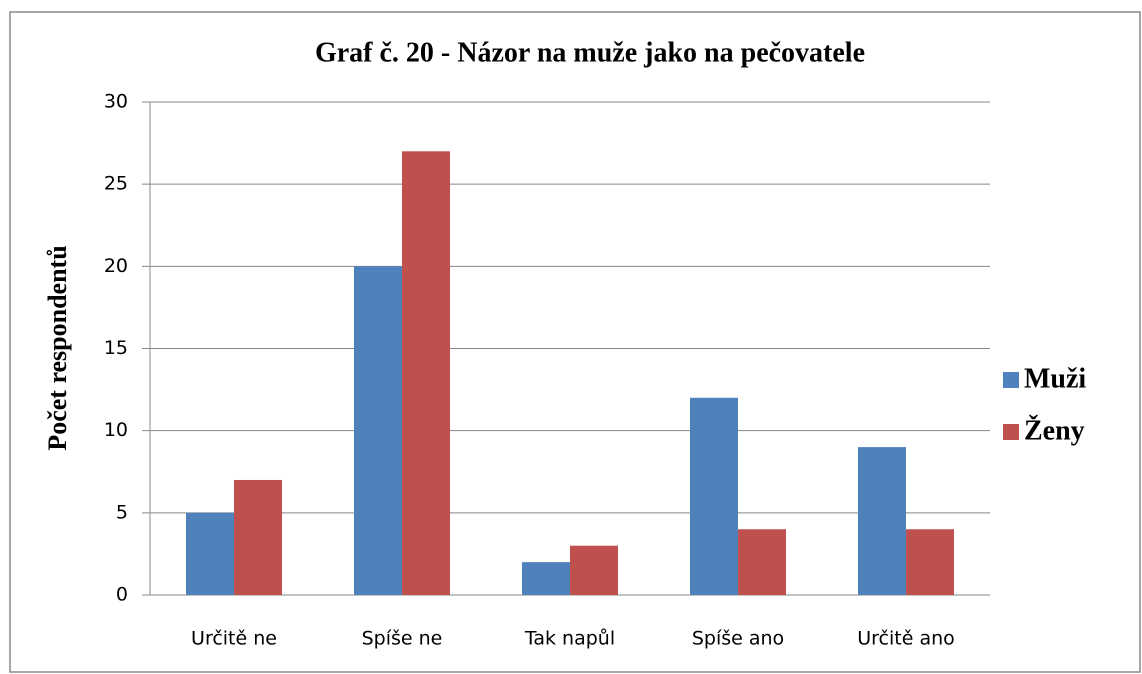  What do you see at coordinates (57, 347) in the screenshot?
I see `y-axis-label: Počet respondentů` at bounding box center [57, 347].